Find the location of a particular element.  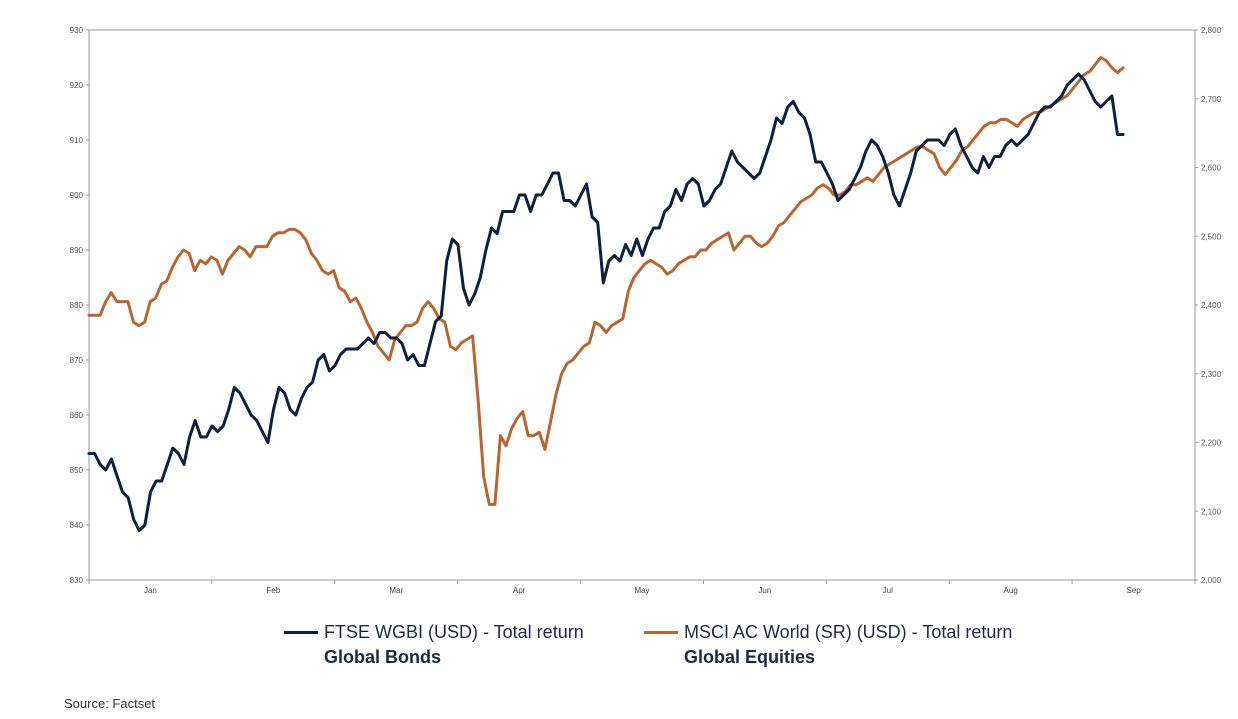

left-tick-label: 930 is located at coordinates (77, 30).